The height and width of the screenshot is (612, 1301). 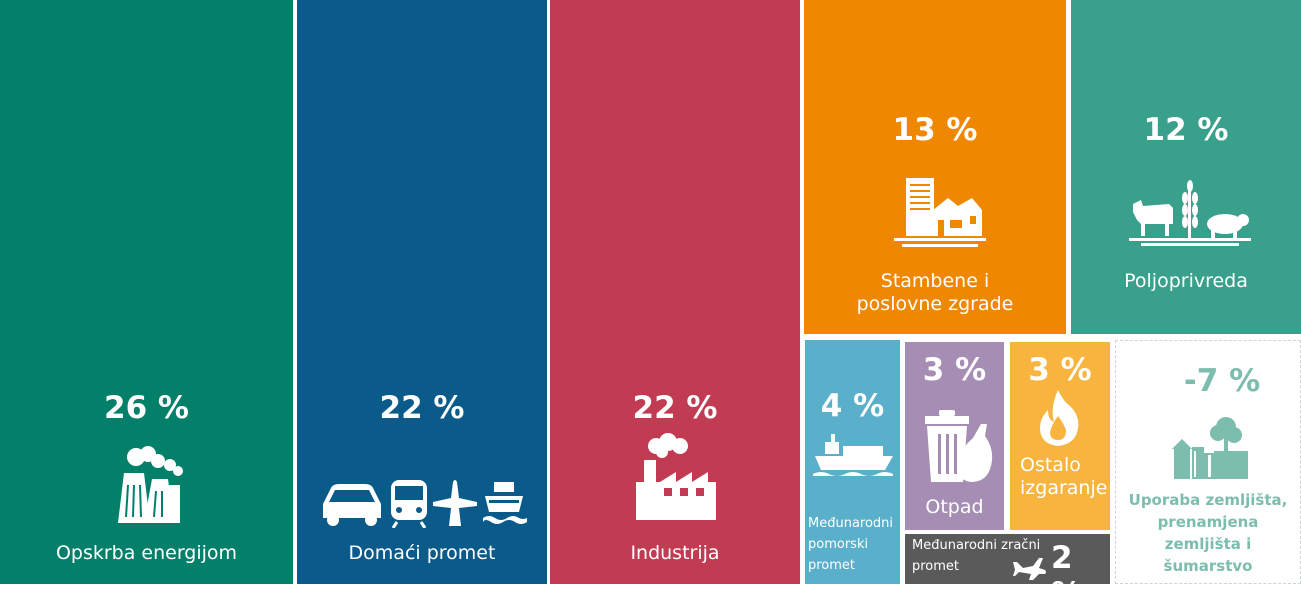 What do you see at coordinates (976, 545) in the screenshot?
I see `aviation-label-line-1: Međunarodni zračni` at bounding box center [976, 545].